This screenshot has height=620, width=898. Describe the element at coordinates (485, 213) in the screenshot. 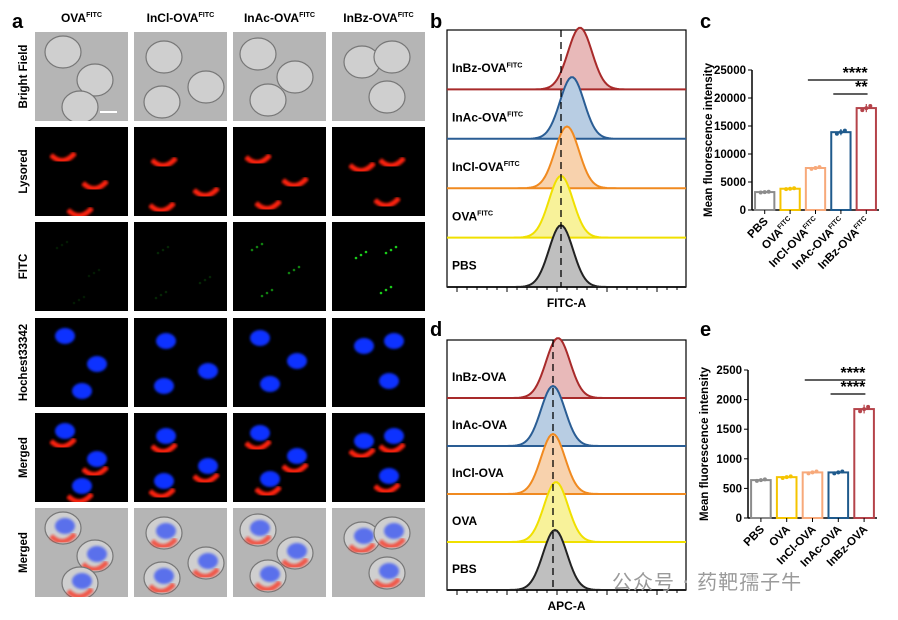

I see `histogram-label-sup: FITC` at that location.